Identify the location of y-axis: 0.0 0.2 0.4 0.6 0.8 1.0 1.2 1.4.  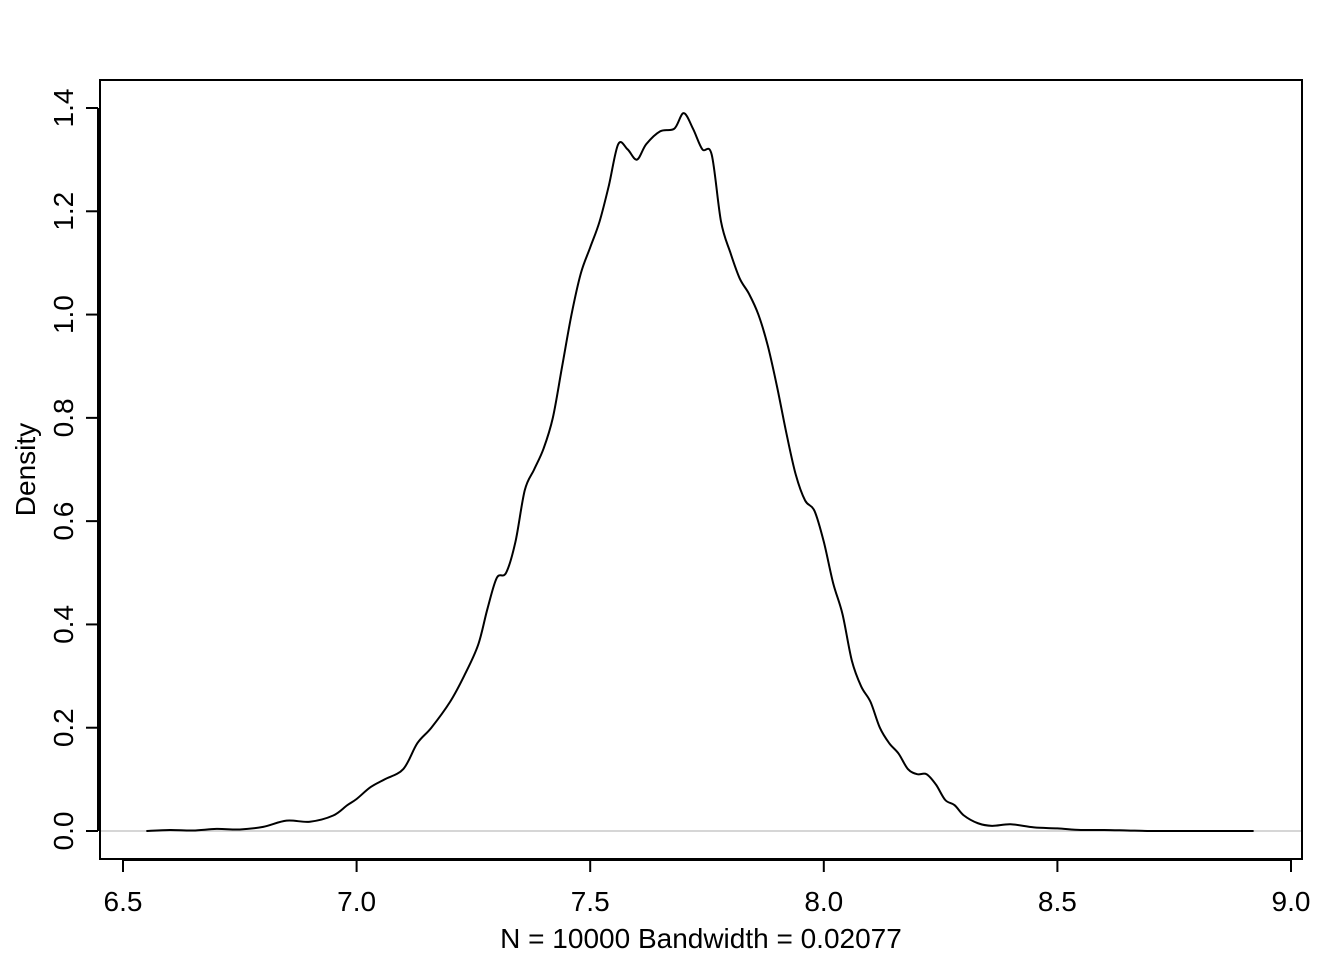
(73, 470).